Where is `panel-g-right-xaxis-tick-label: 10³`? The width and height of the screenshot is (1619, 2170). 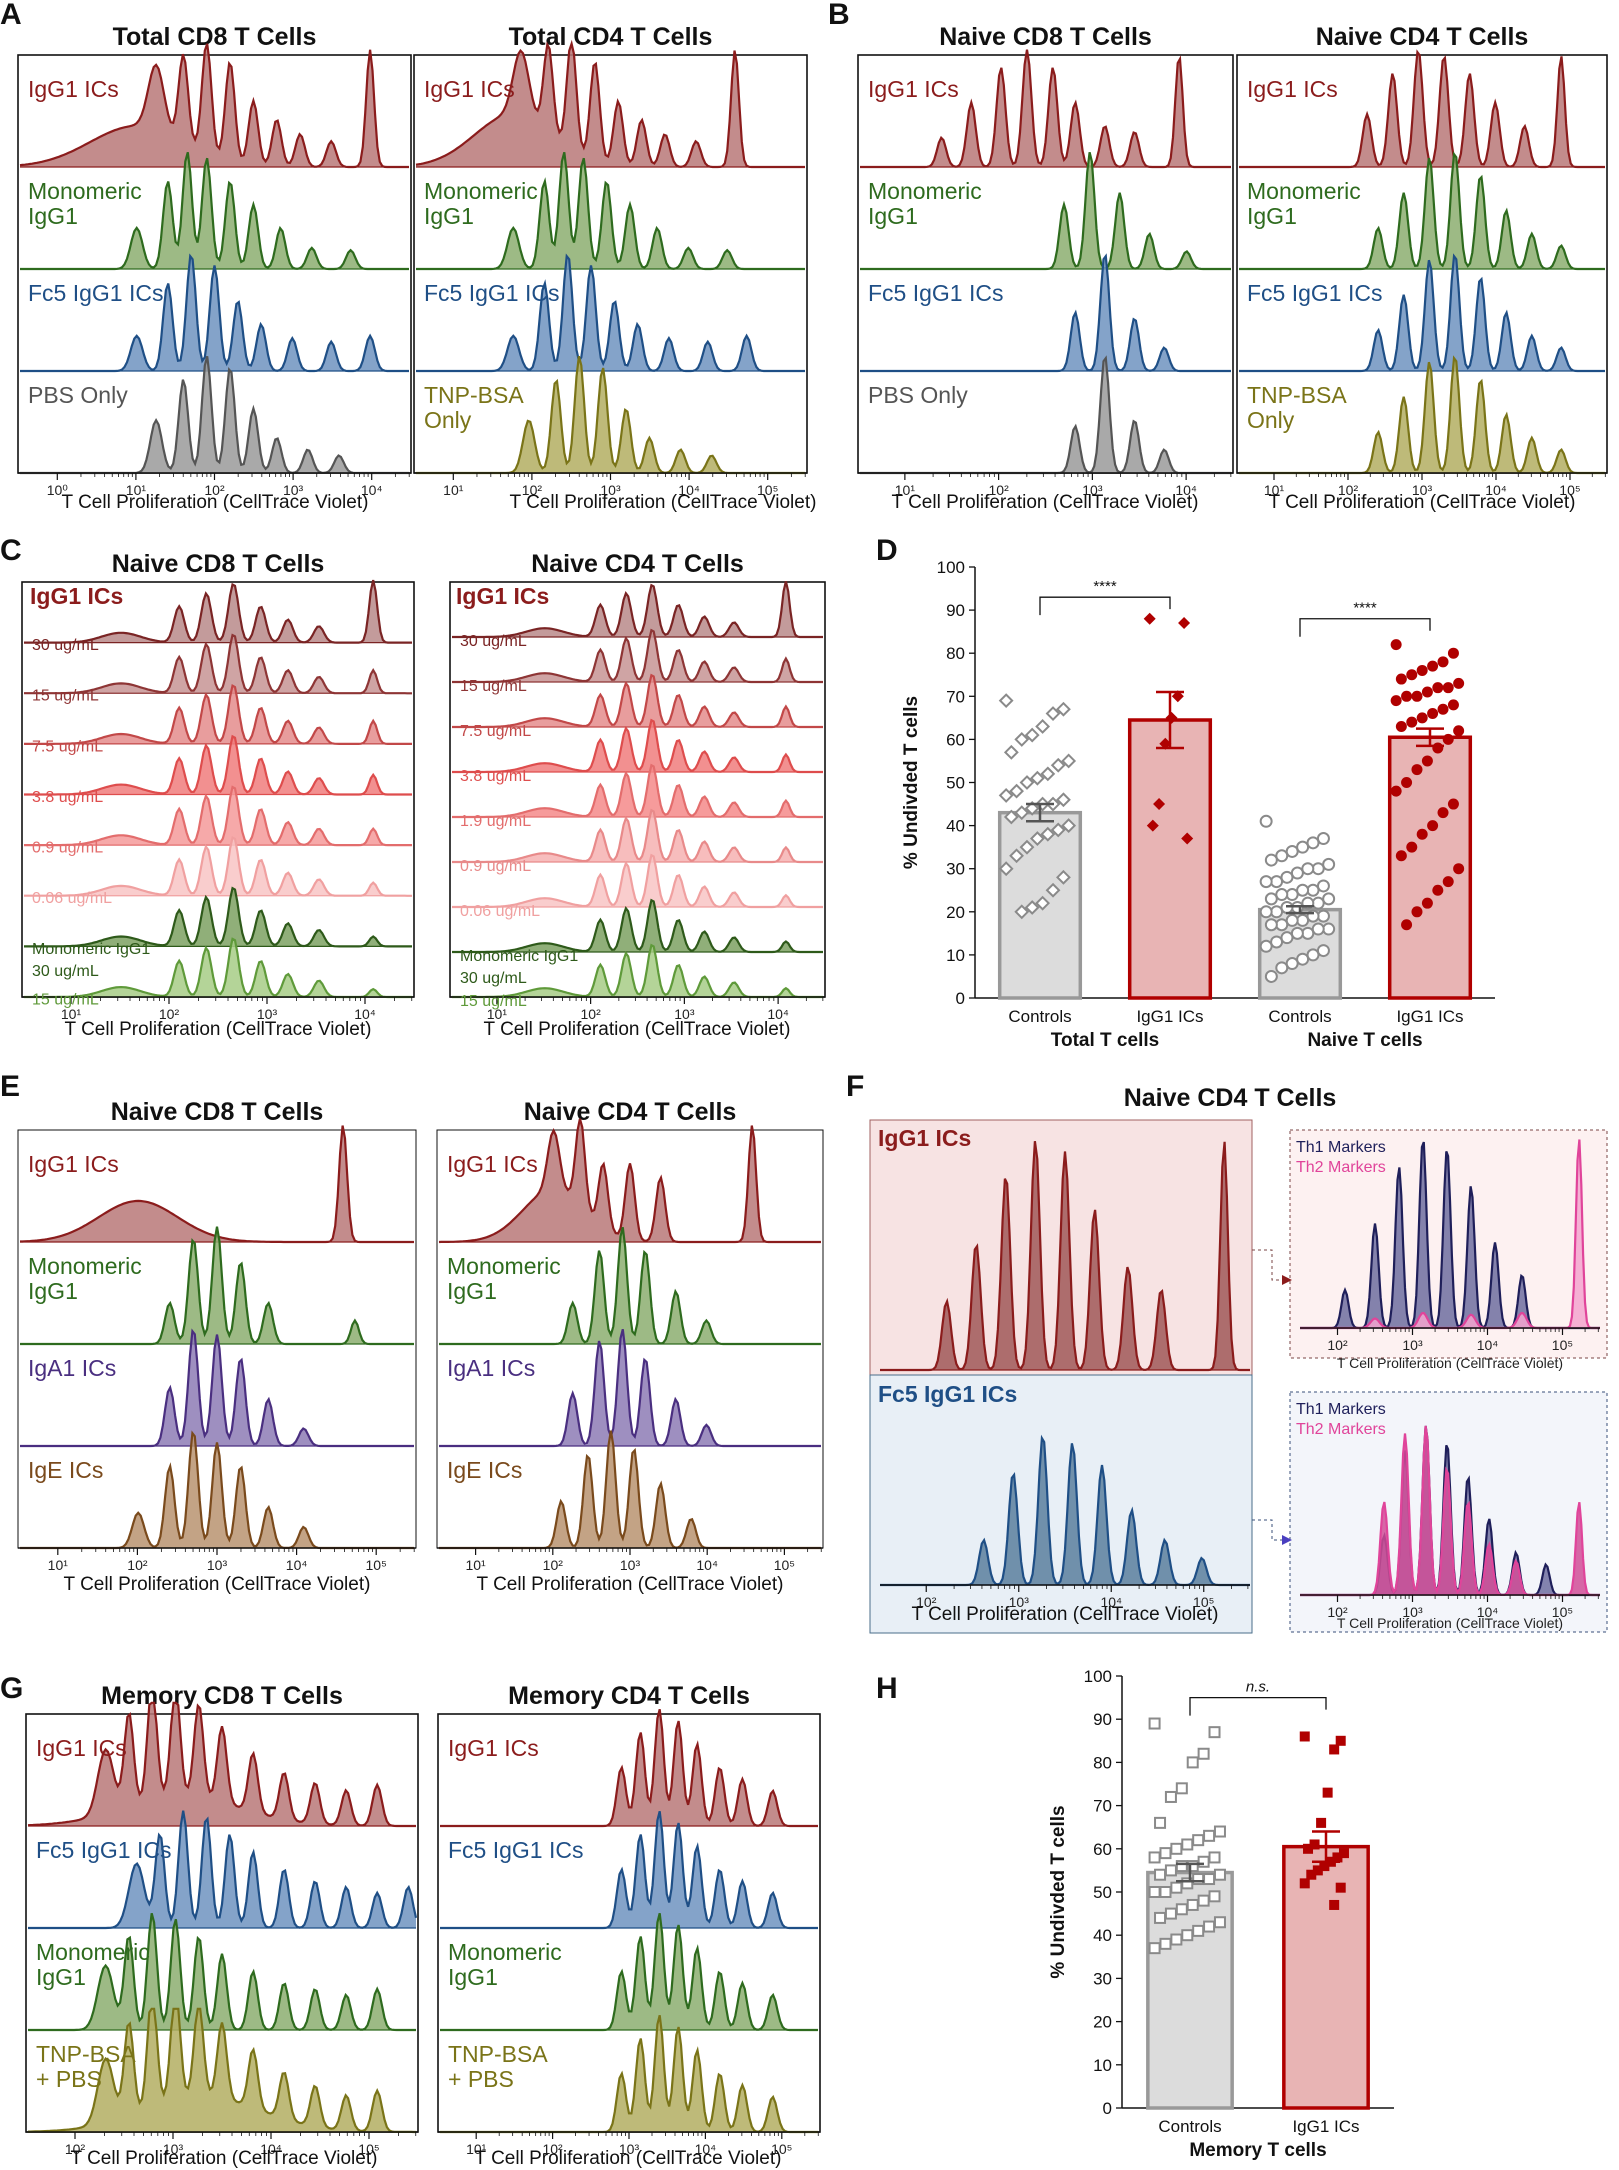 panel-g-right-xaxis-tick-label: 10³ is located at coordinates (629, 2149).